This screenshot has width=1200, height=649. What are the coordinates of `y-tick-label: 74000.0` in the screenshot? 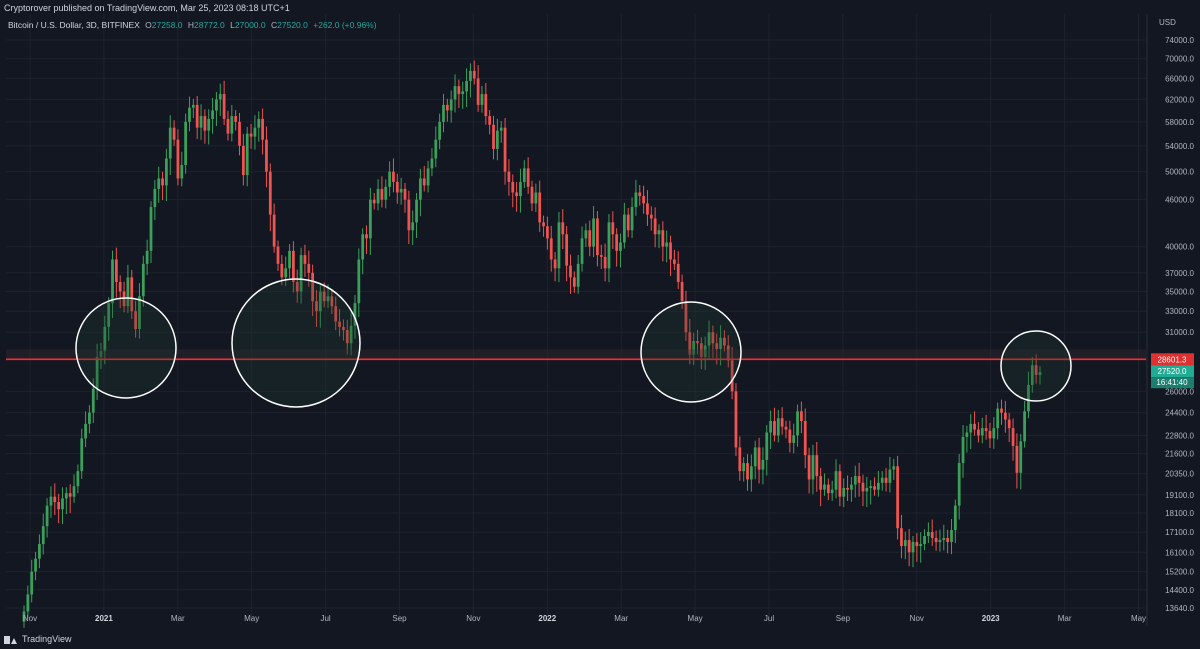 It's located at (1179, 40).